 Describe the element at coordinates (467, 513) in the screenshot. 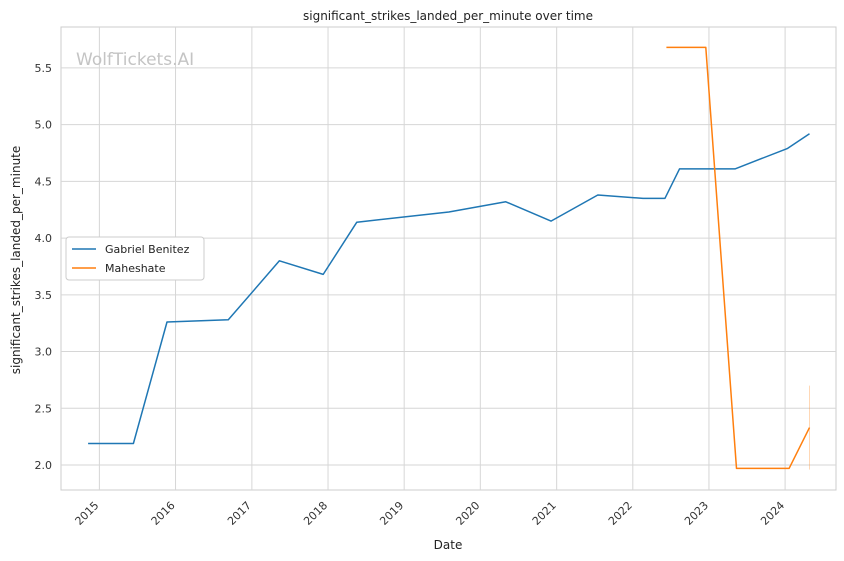

I see `x-tick-label: 2020` at that location.